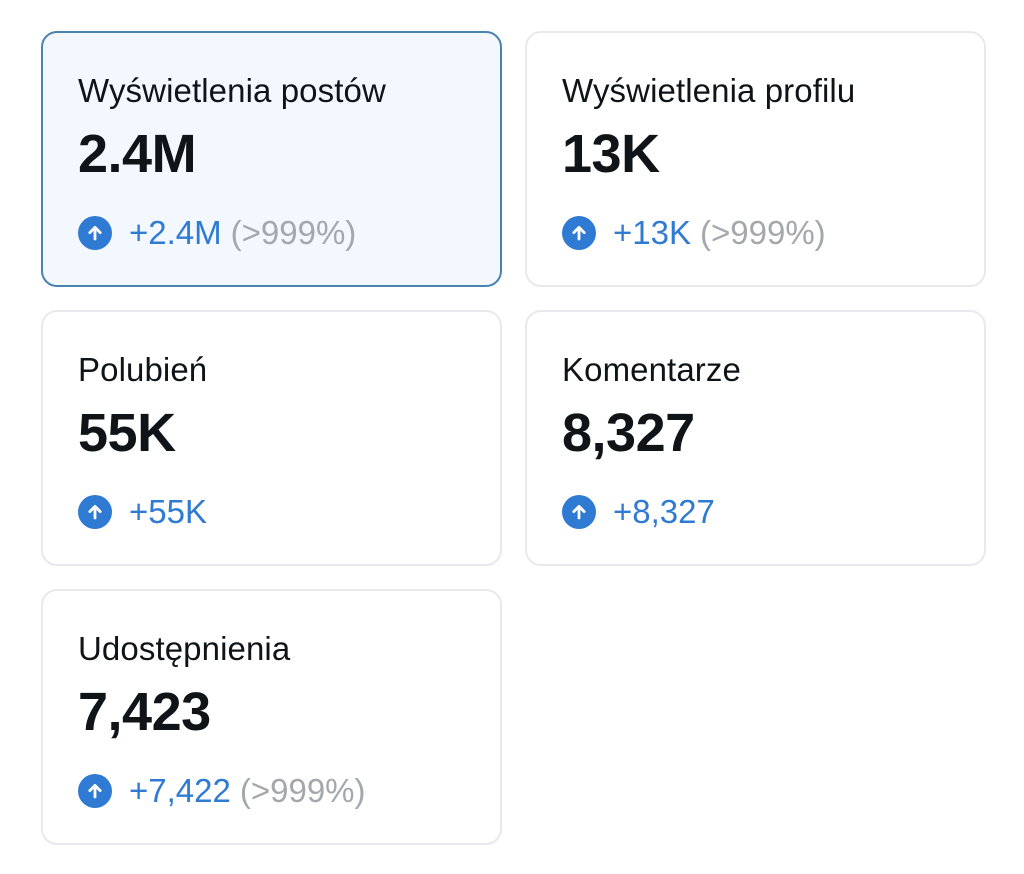  What do you see at coordinates (709, 90) in the screenshot?
I see `stat-title: Wyświetlenia profilu` at bounding box center [709, 90].